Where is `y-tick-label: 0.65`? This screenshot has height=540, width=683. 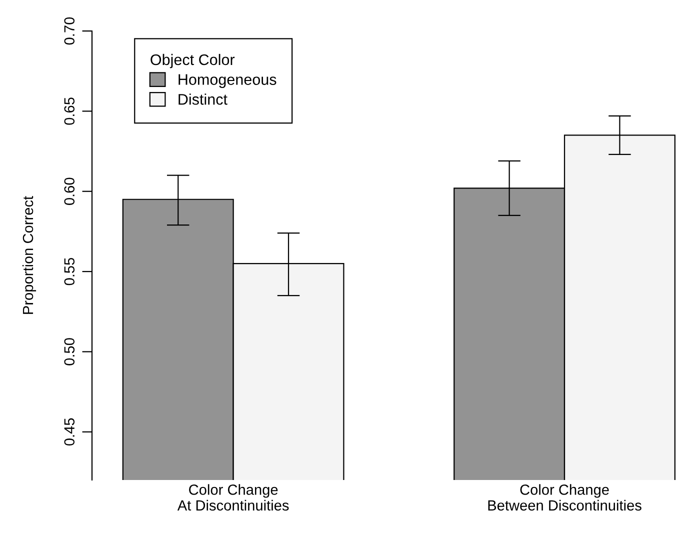
y-tick-label: 0.65 is located at coordinates (69, 111).